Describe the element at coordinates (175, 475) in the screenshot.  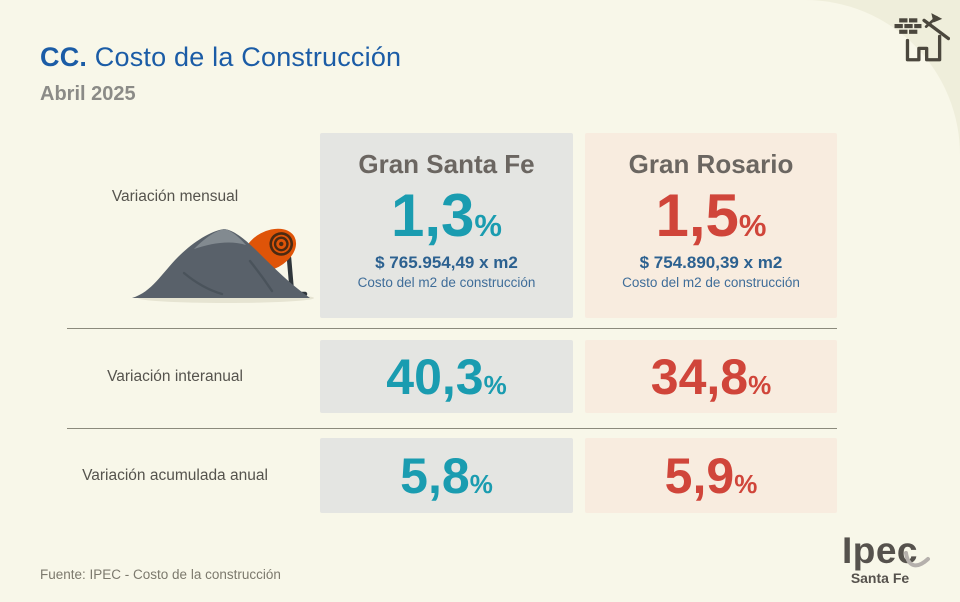
I see `row-label-accumulated-annual-variation: Variación acumulada anual` at that location.